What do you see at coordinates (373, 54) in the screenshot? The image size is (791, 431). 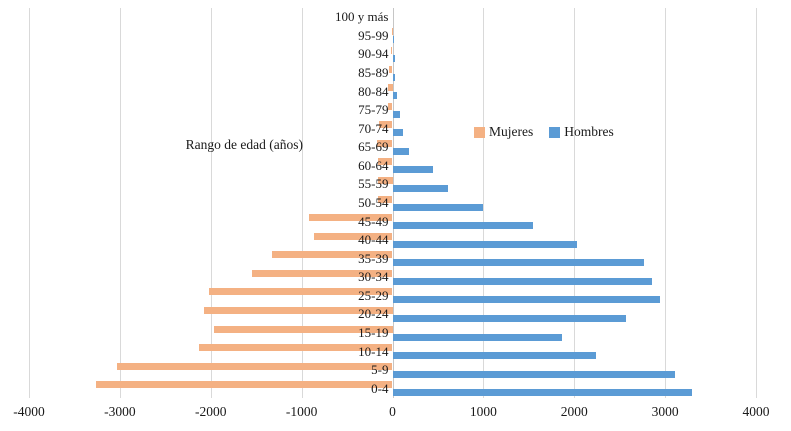 I see `category-label: 90-94` at bounding box center [373, 54].